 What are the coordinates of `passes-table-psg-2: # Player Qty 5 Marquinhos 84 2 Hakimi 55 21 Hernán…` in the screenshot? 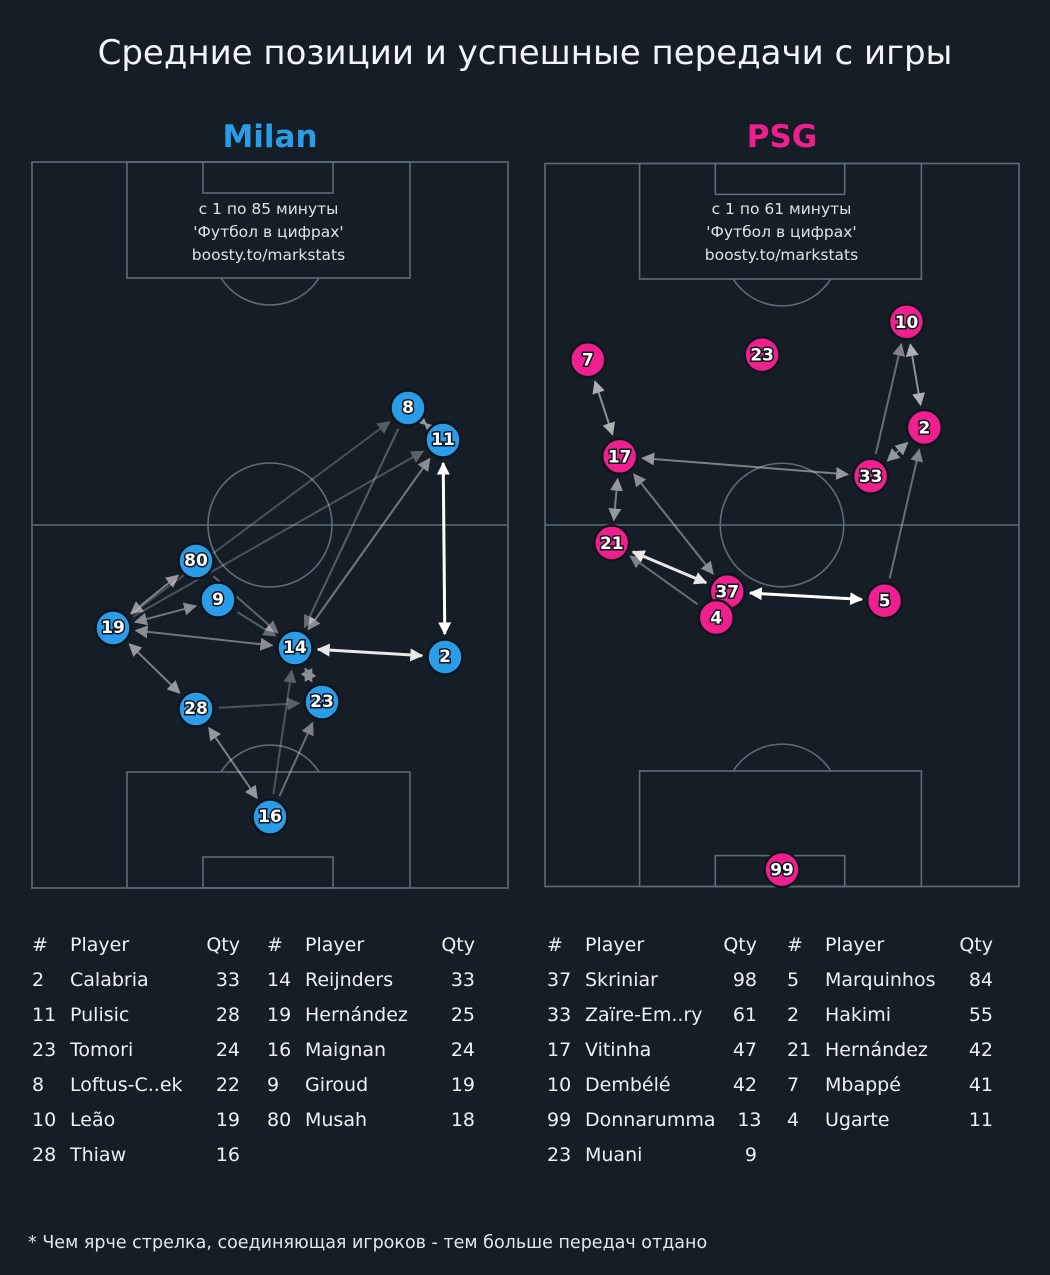 It's located at (890, 1032).